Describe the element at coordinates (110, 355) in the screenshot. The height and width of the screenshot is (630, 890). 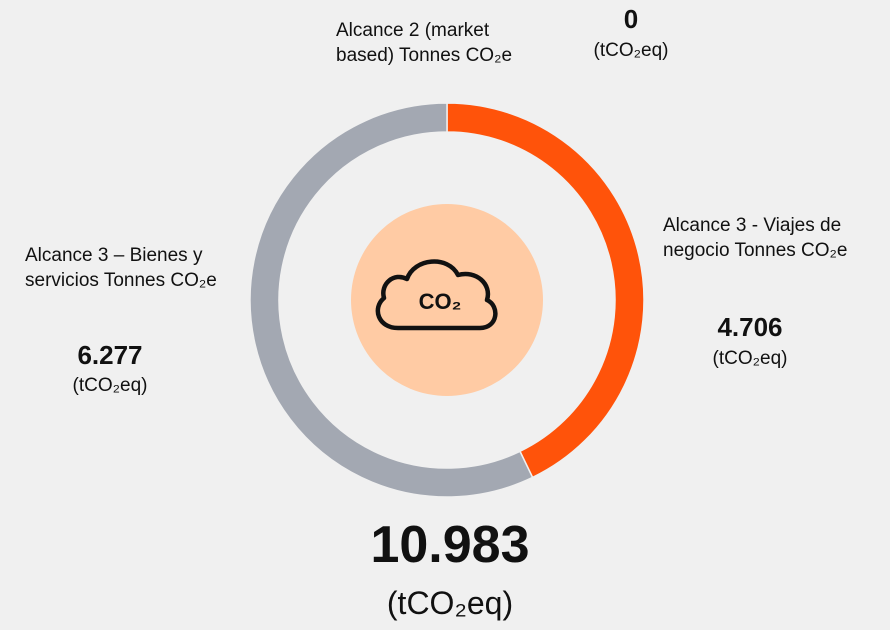
I see `slice-value: 6.277` at that location.